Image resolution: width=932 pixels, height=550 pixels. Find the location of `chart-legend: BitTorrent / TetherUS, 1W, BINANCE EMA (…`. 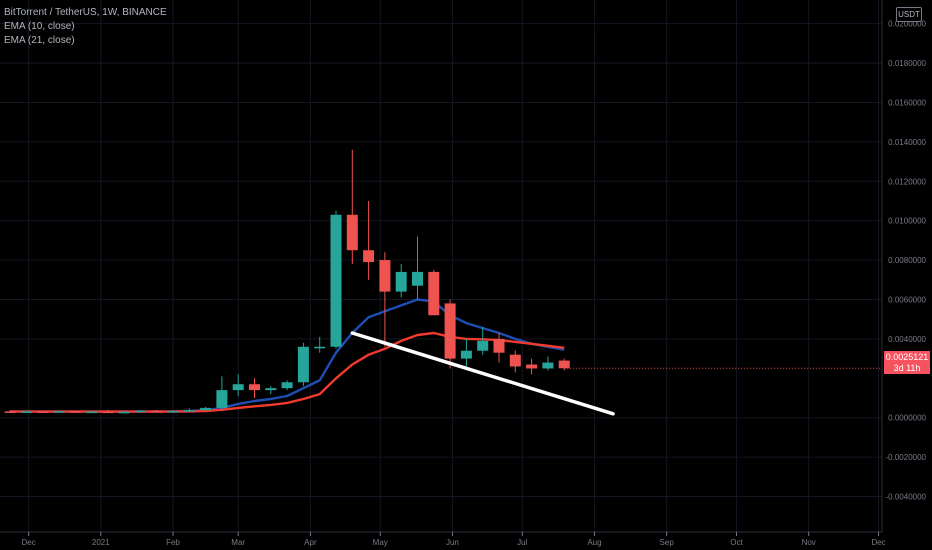

chart-legend: BitTorrent / TetherUS, 1W, BINANCE EMA (… is located at coordinates (85, 27).